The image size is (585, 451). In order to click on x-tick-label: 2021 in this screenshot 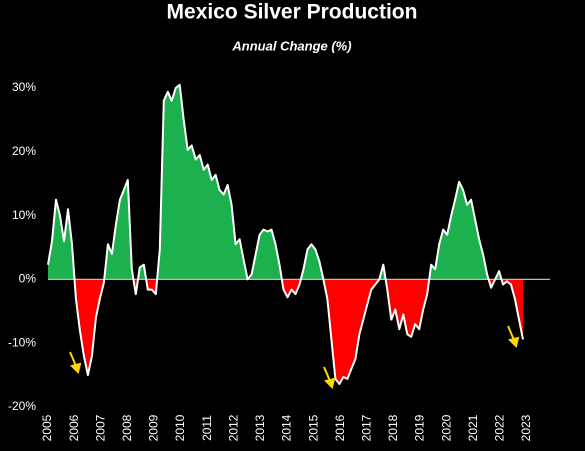, I will do `click(473, 427)`.